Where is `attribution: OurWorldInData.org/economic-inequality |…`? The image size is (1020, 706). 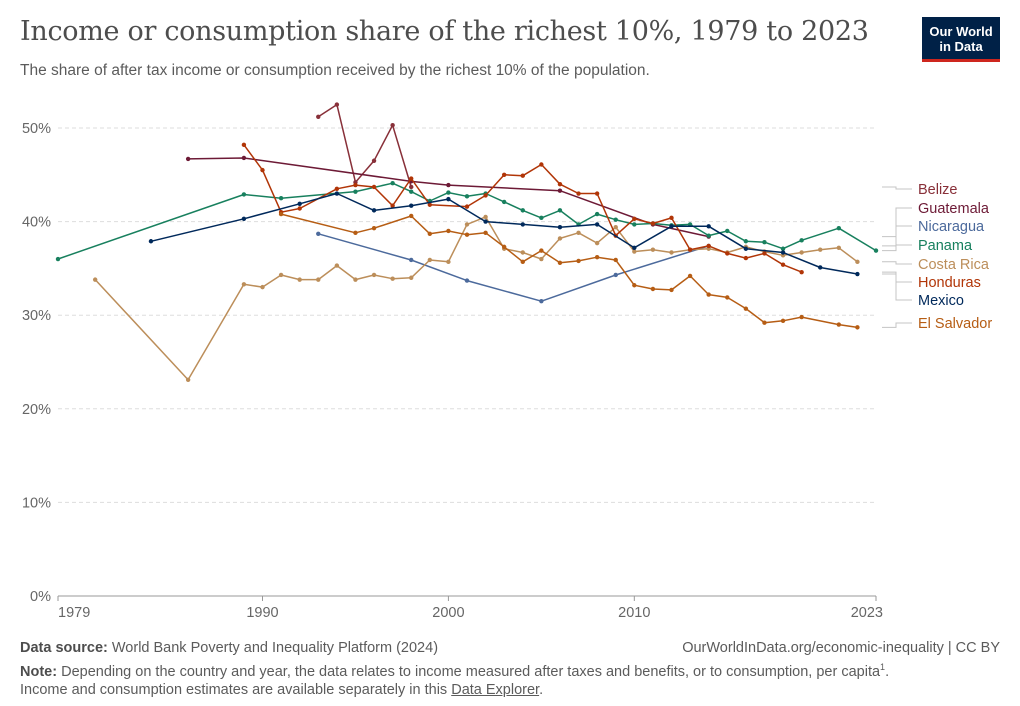 attribution: OurWorldInData.org/economic-inequality |… is located at coordinates (841, 648).